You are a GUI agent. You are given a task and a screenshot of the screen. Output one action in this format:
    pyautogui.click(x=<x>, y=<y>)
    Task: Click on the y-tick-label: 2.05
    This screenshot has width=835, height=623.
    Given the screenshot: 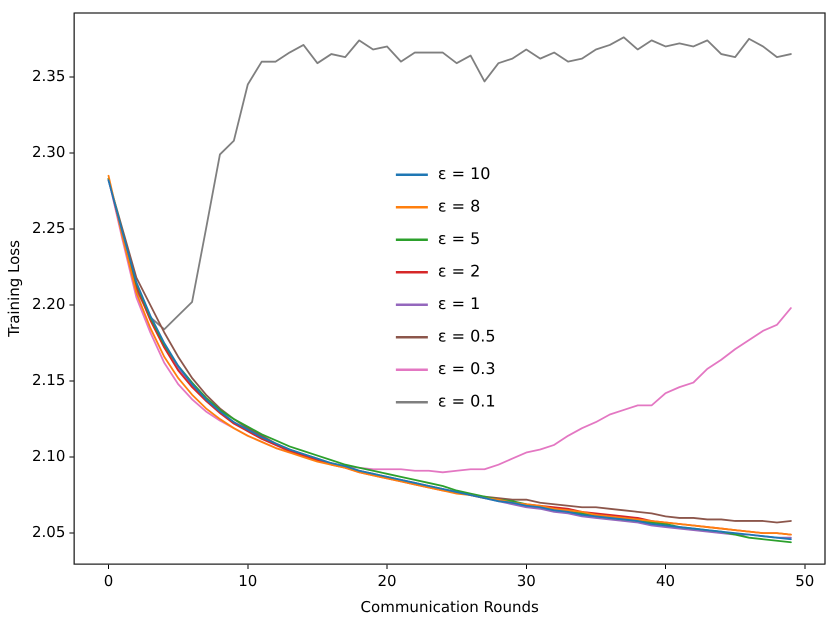 What is the action you would take?
    pyautogui.click(x=49, y=532)
    